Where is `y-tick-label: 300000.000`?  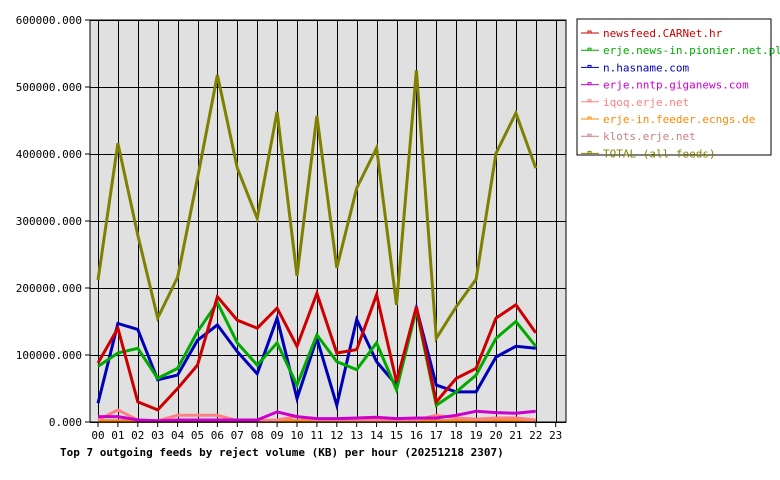
y-tick-label: 300000.000 is located at coordinates (49, 221).